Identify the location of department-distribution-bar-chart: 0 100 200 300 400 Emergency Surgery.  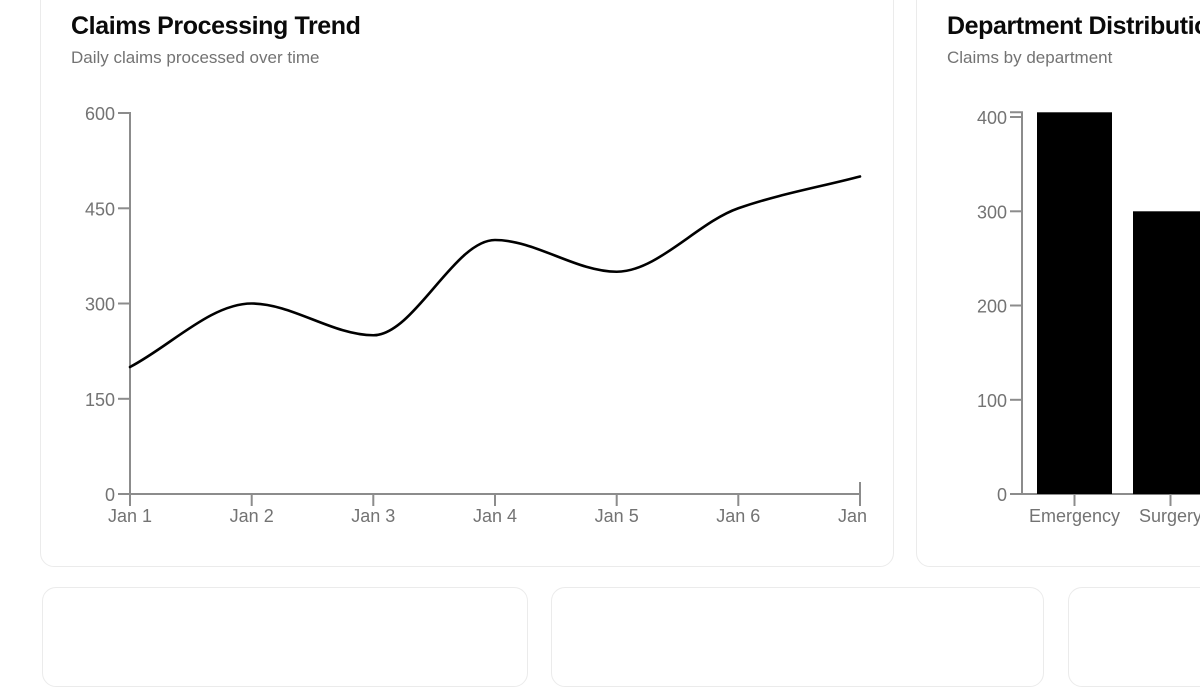
(1088, 317).